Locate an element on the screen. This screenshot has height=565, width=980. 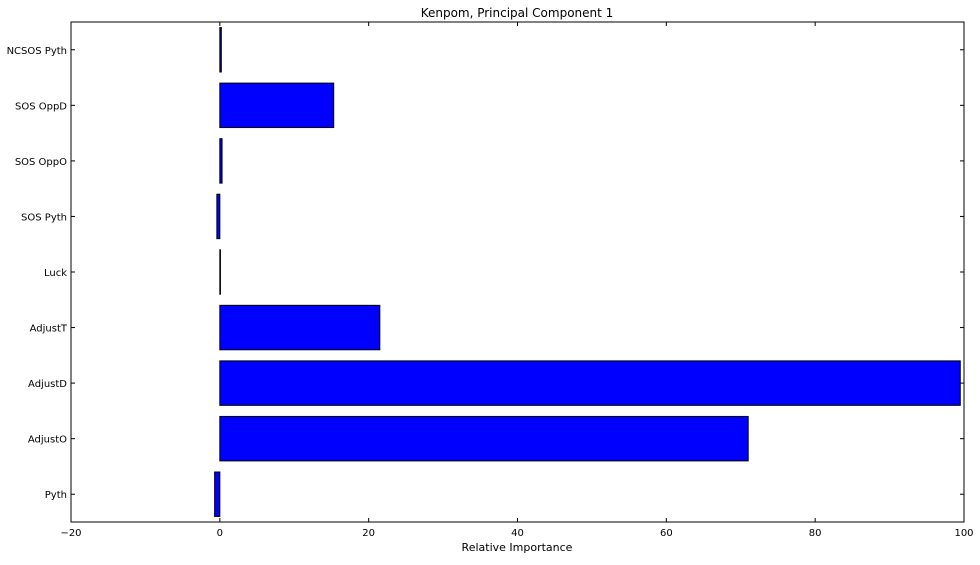
y-tick-label: SOS OppO is located at coordinates (41, 162).